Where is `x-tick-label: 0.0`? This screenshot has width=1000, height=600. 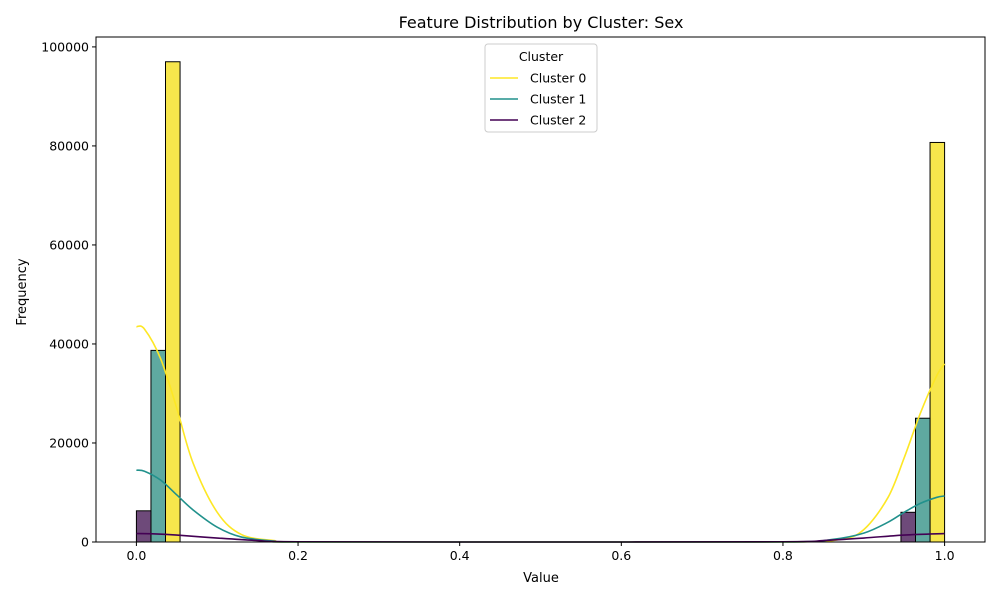
x-tick-label: 0.0 is located at coordinates (136, 555).